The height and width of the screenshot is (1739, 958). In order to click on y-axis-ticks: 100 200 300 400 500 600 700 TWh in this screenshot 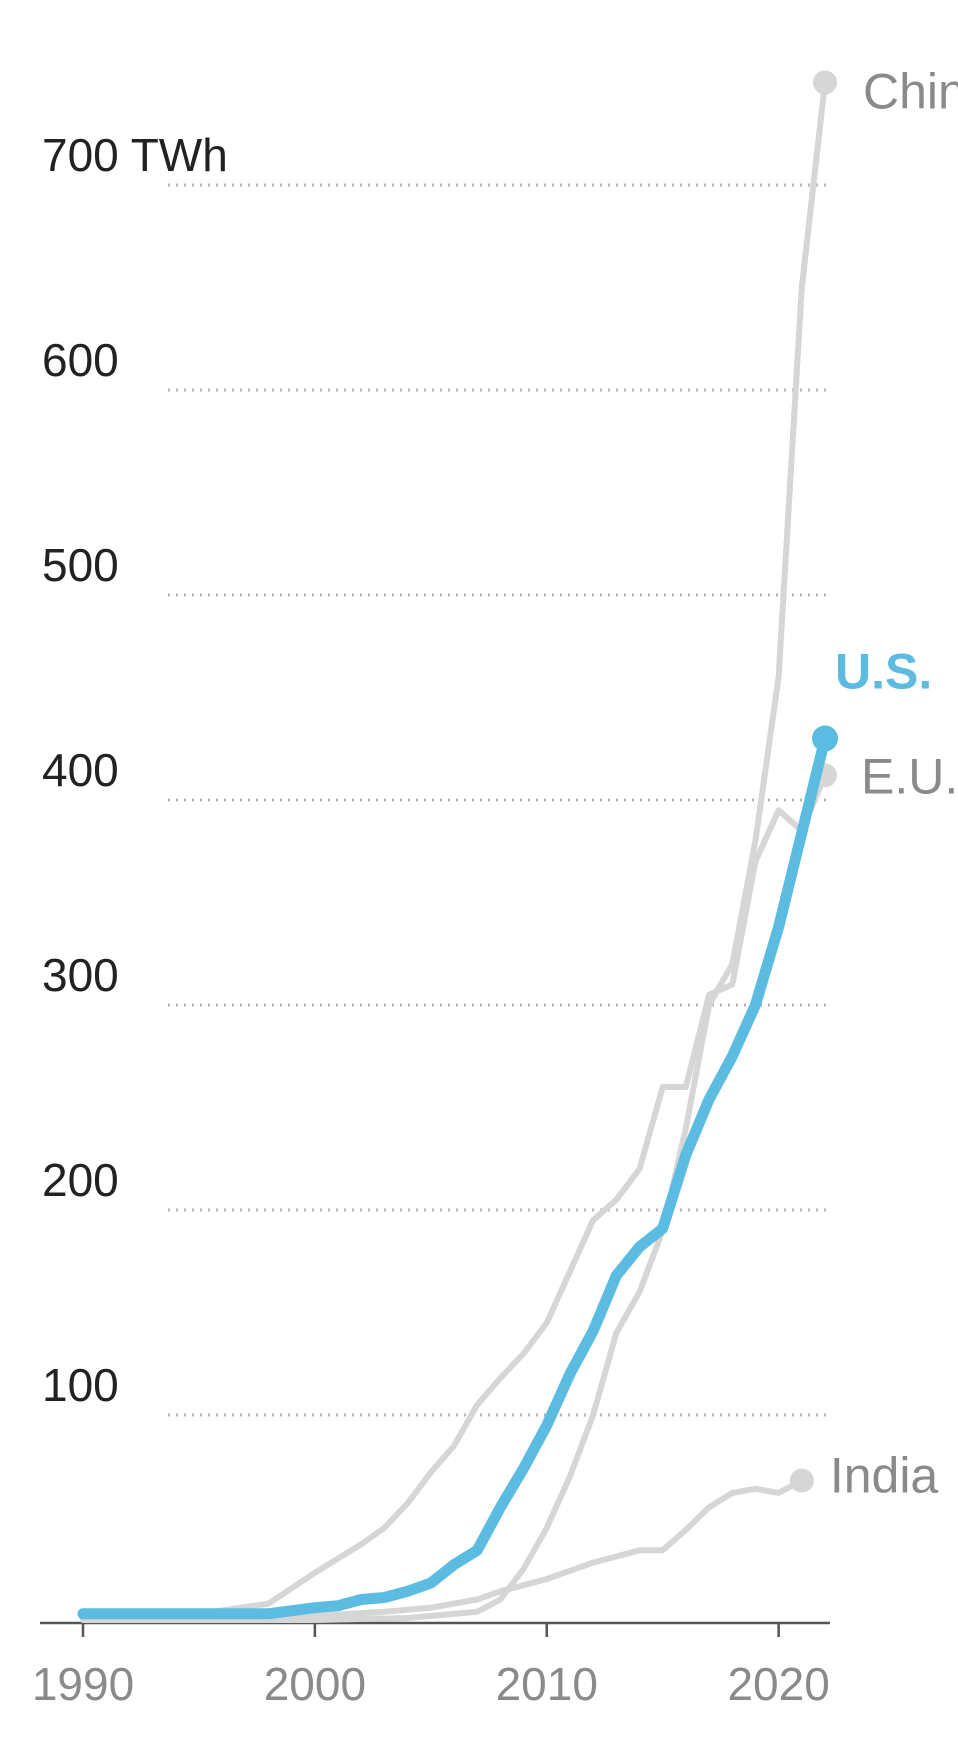, I will do `click(135, 770)`.